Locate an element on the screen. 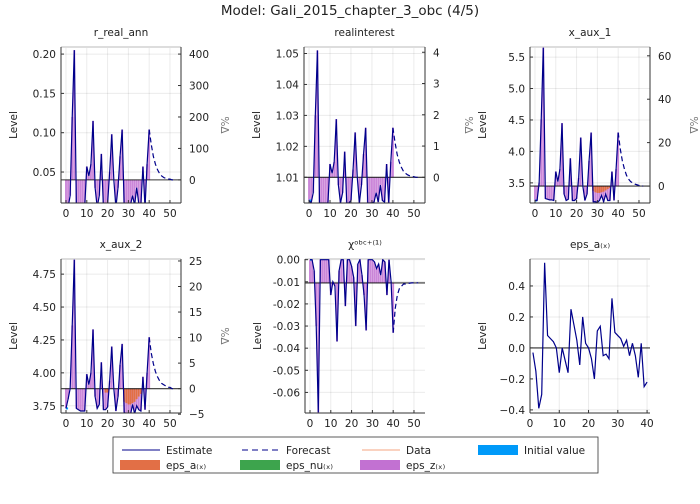 This screenshot has width=700, height=504. legend-item: eps_z₍ₓ₎ is located at coordinates (403, 466).